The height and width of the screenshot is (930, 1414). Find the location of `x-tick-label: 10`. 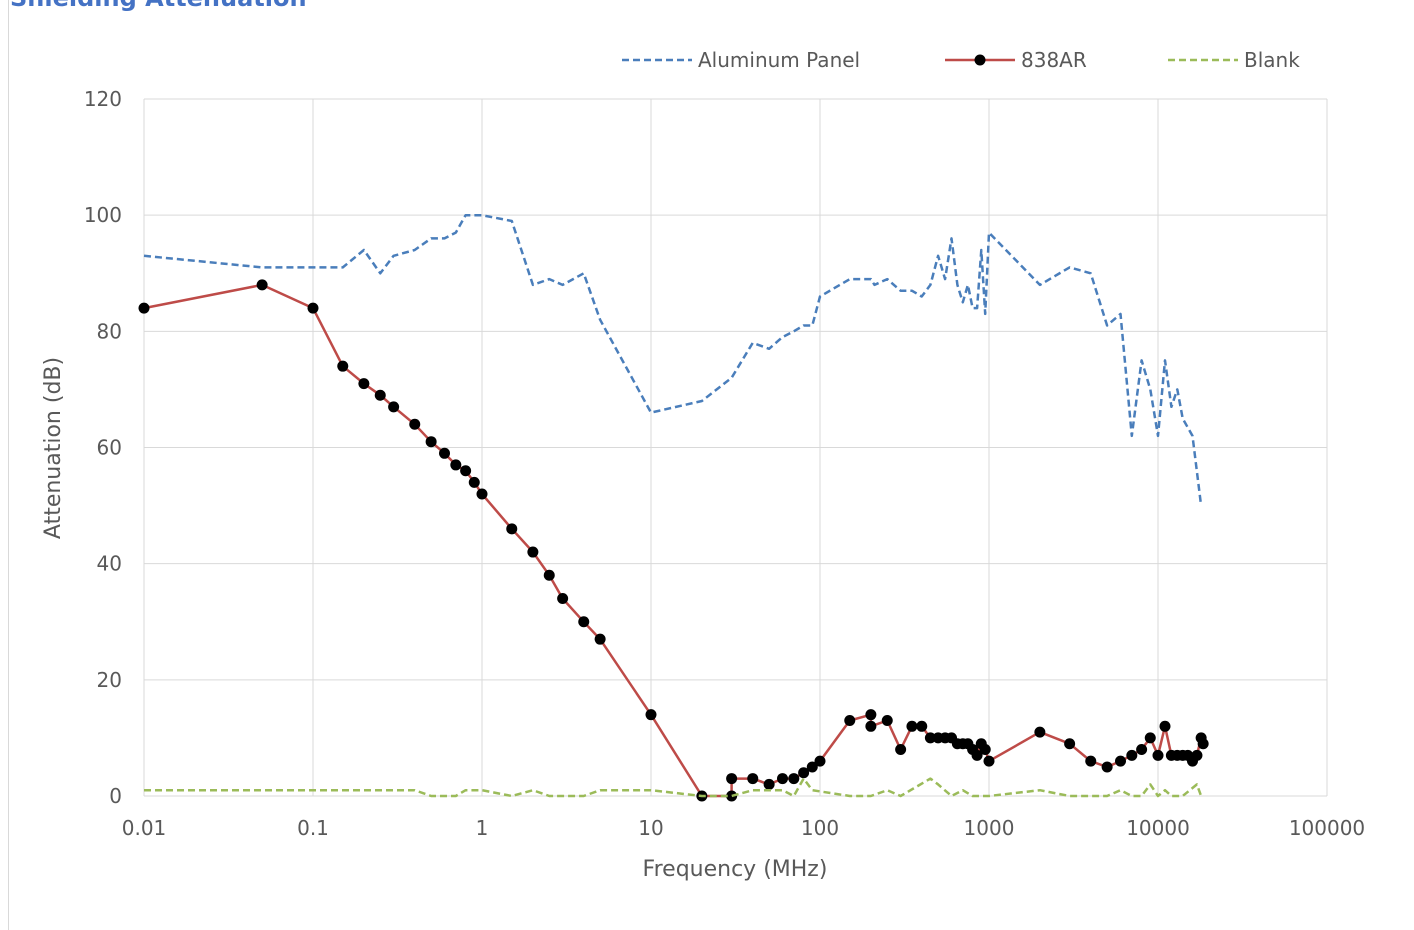

x-tick-label: 10 is located at coordinates (650, 828).